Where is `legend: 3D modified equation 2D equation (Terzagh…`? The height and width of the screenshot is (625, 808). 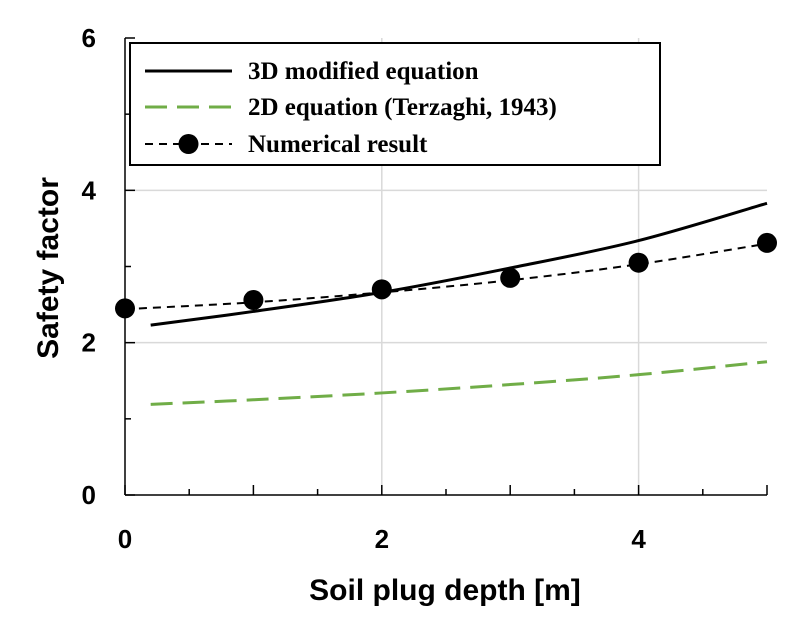 legend: 3D modified equation 2D equation (Terzagh… is located at coordinates (395, 104).